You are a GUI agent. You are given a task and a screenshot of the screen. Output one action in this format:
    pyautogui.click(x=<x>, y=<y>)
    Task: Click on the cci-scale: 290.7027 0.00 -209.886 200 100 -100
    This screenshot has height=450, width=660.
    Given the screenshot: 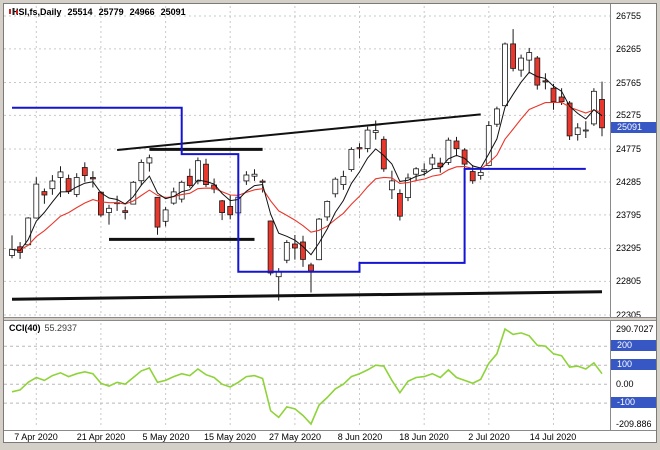 What is the action you would take?
    pyautogui.click(x=633, y=375)
    